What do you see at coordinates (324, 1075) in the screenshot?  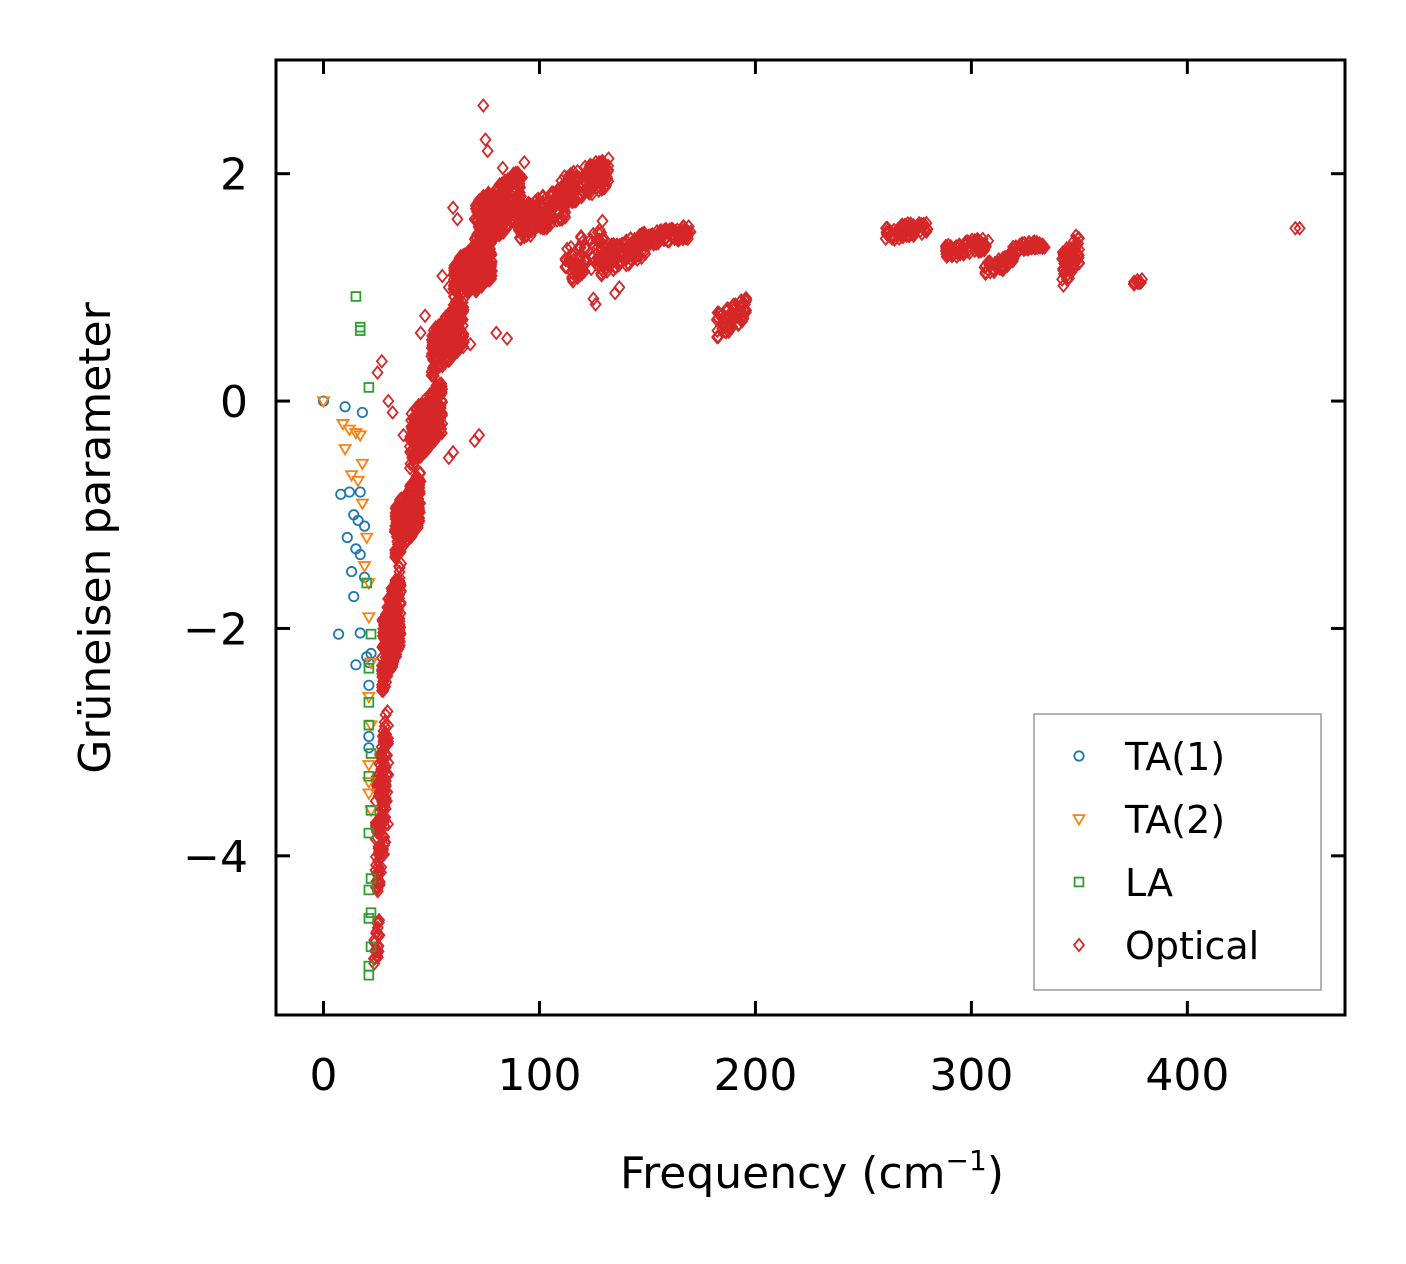 I see `x-tick-label: 0` at bounding box center [324, 1075].